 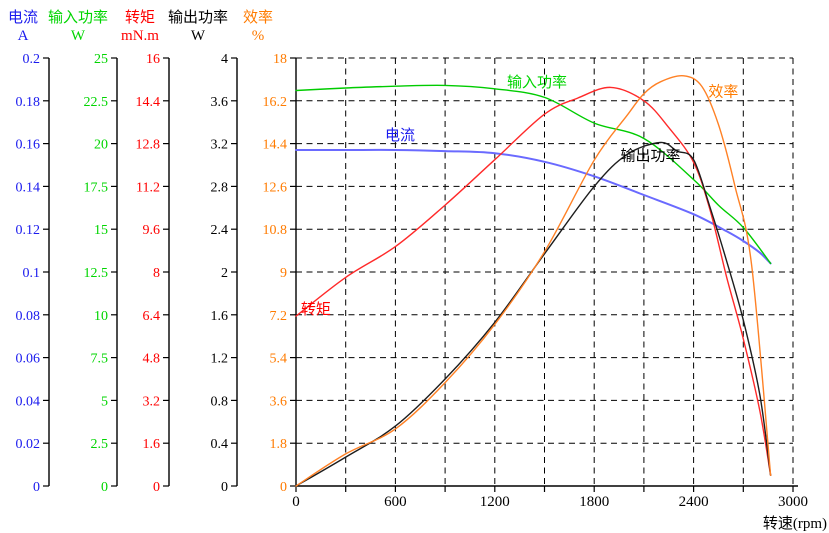 I want to click on y-axis-tick-label-current: 0, so click(x=36, y=487).